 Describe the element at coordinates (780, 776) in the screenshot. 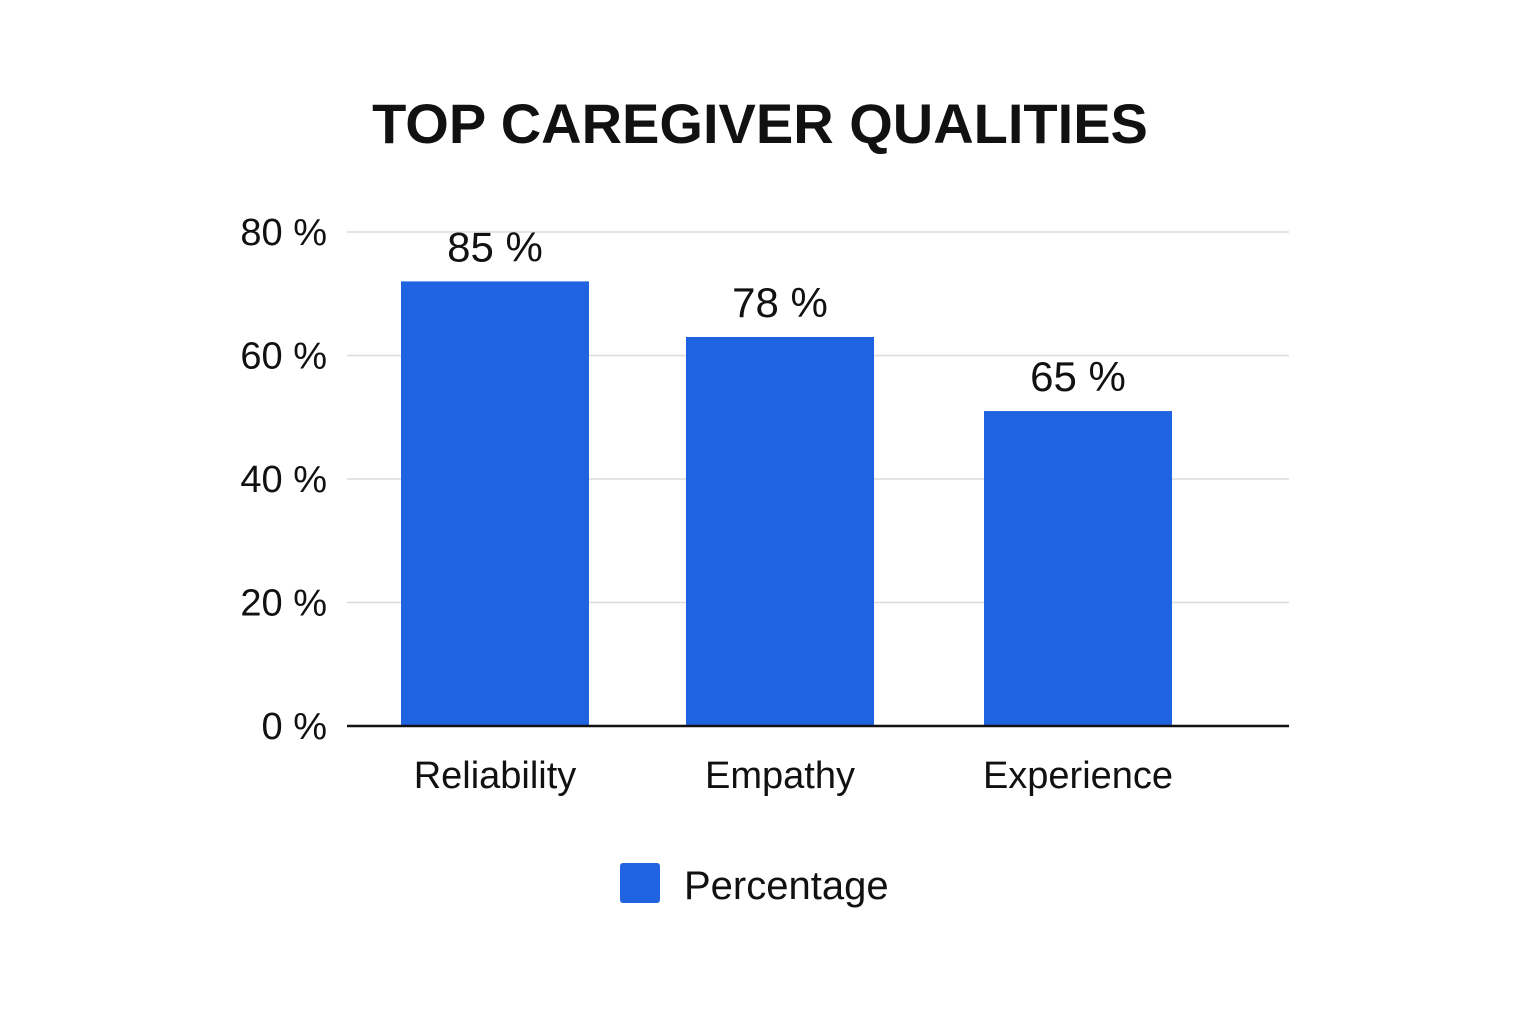

I see `x-category-label: Empathy` at that location.